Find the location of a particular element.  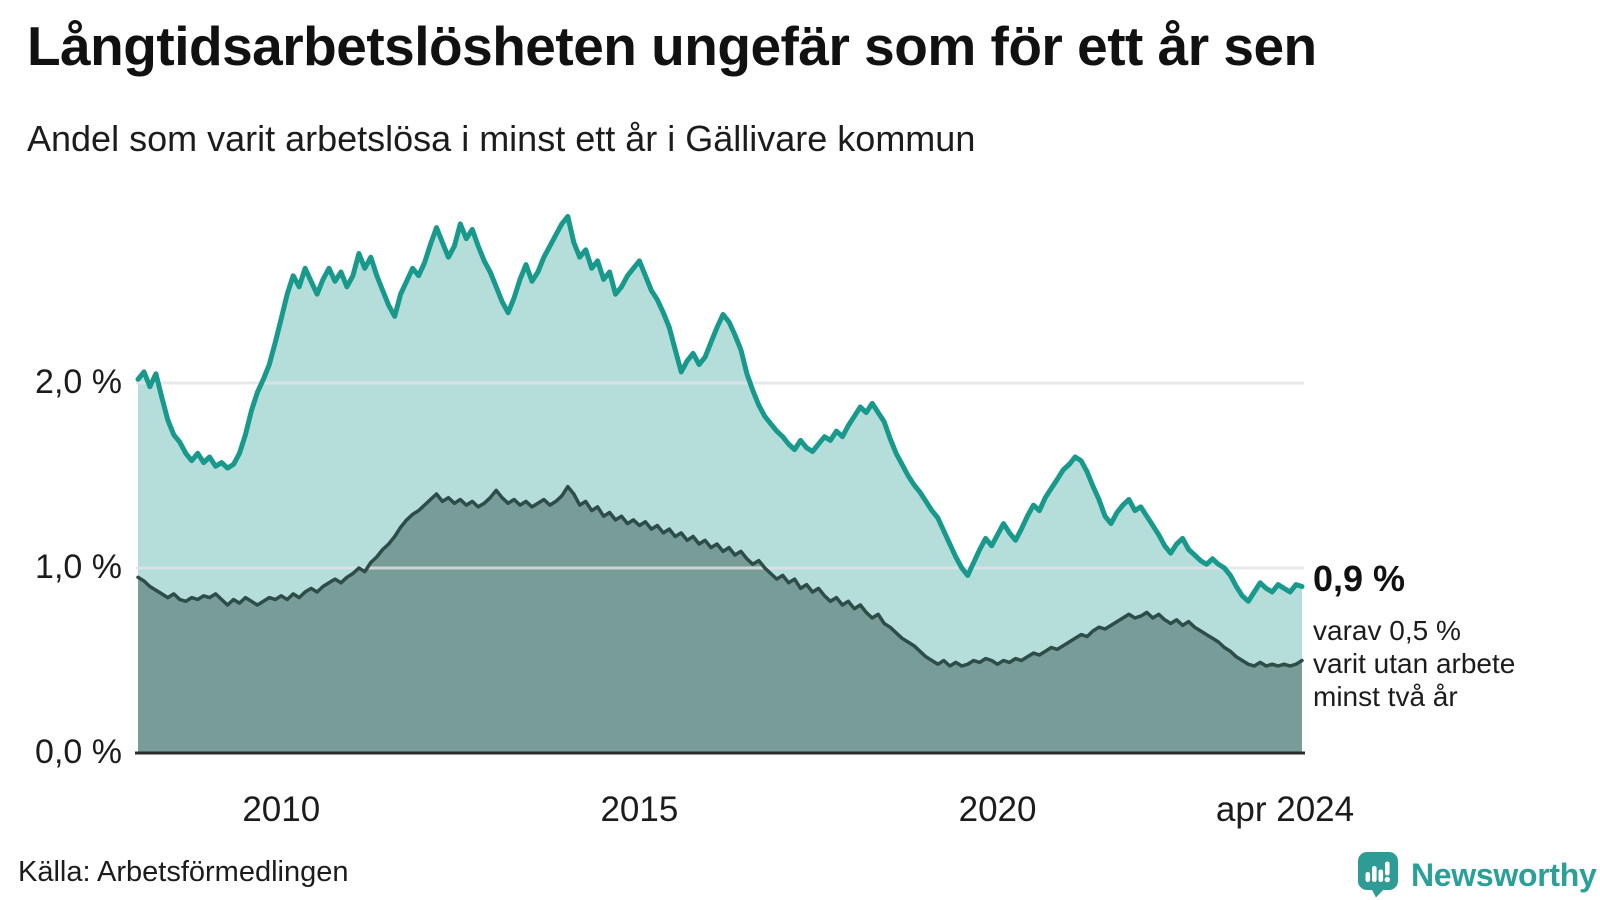

annotation-note-line3: minst två år is located at coordinates (1385, 696).